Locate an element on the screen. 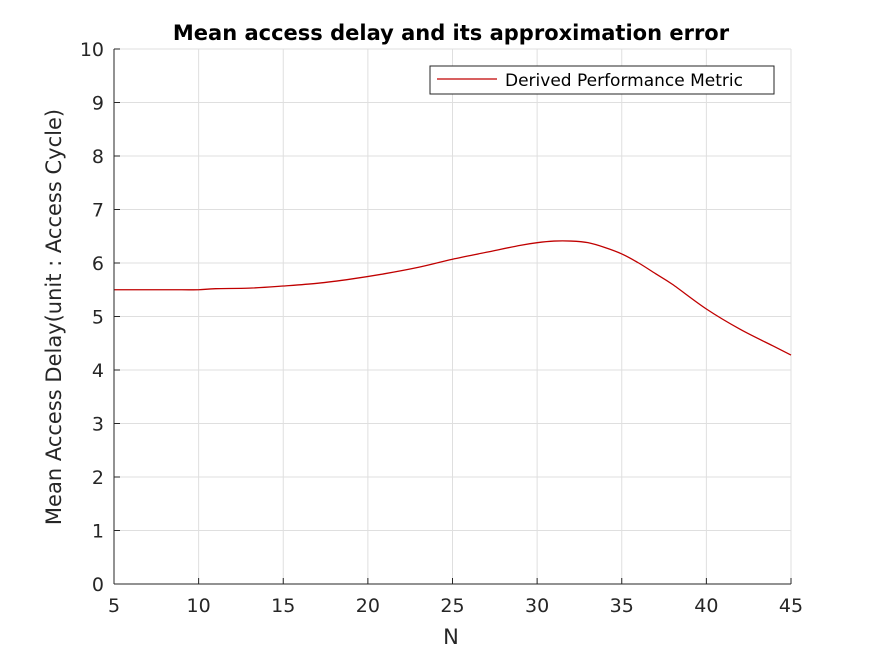  y-tick-label: 0 is located at coordinates (98, 585).